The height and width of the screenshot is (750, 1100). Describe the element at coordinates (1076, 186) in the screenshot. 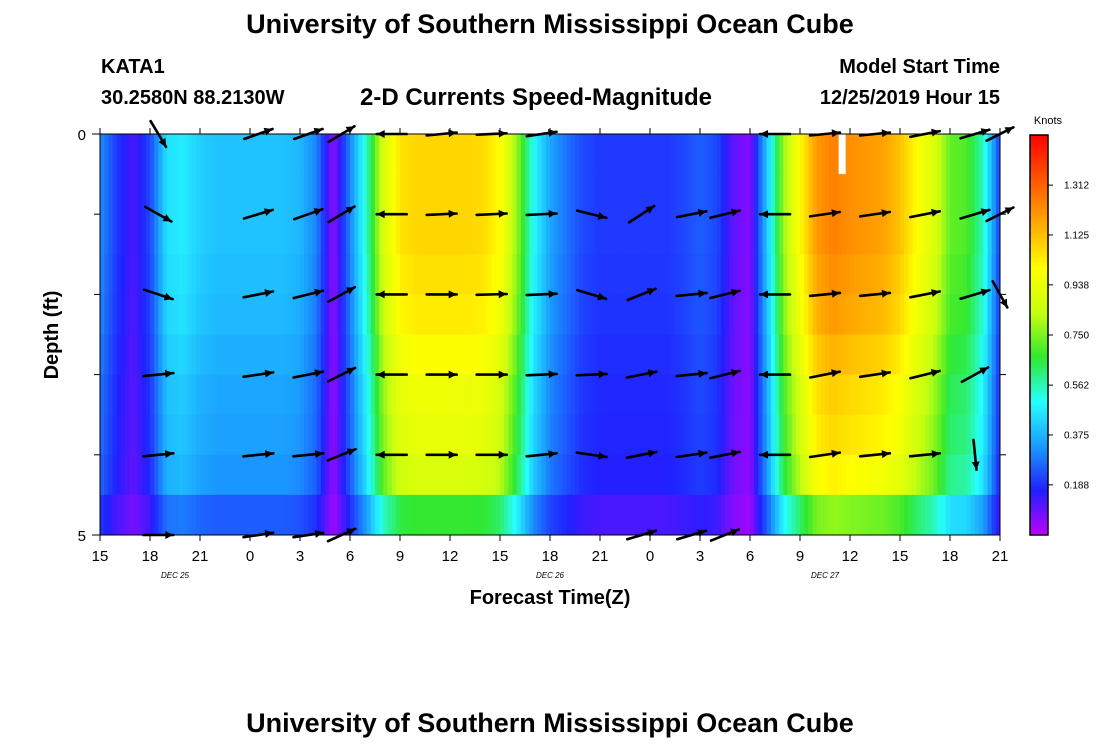

I see `colorbar-tick-label: 1.312` at that location.